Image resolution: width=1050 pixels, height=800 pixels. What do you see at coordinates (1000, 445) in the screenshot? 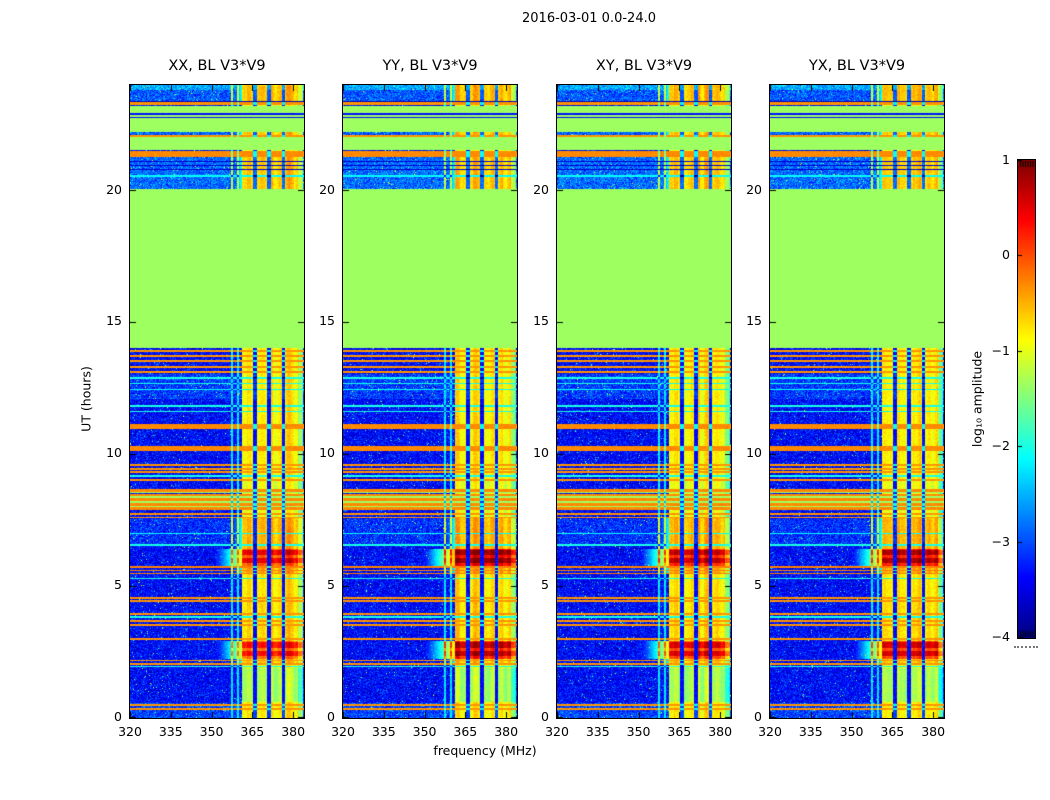
I see `colorbar-tick-label: −2` at bounding box center [1000, 445].